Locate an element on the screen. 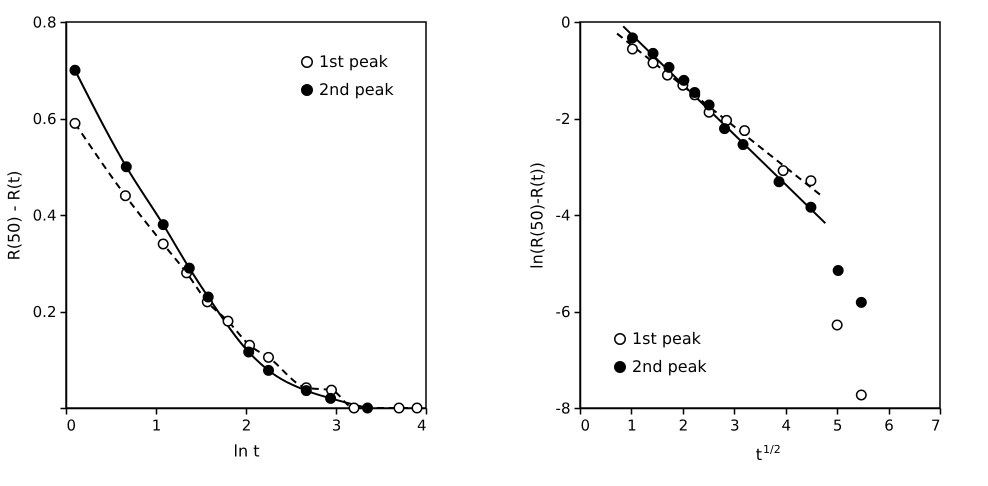 The height and width of the screenshot is (486, 988). y-tick-label: -2 is located at coordinates (563, 119).